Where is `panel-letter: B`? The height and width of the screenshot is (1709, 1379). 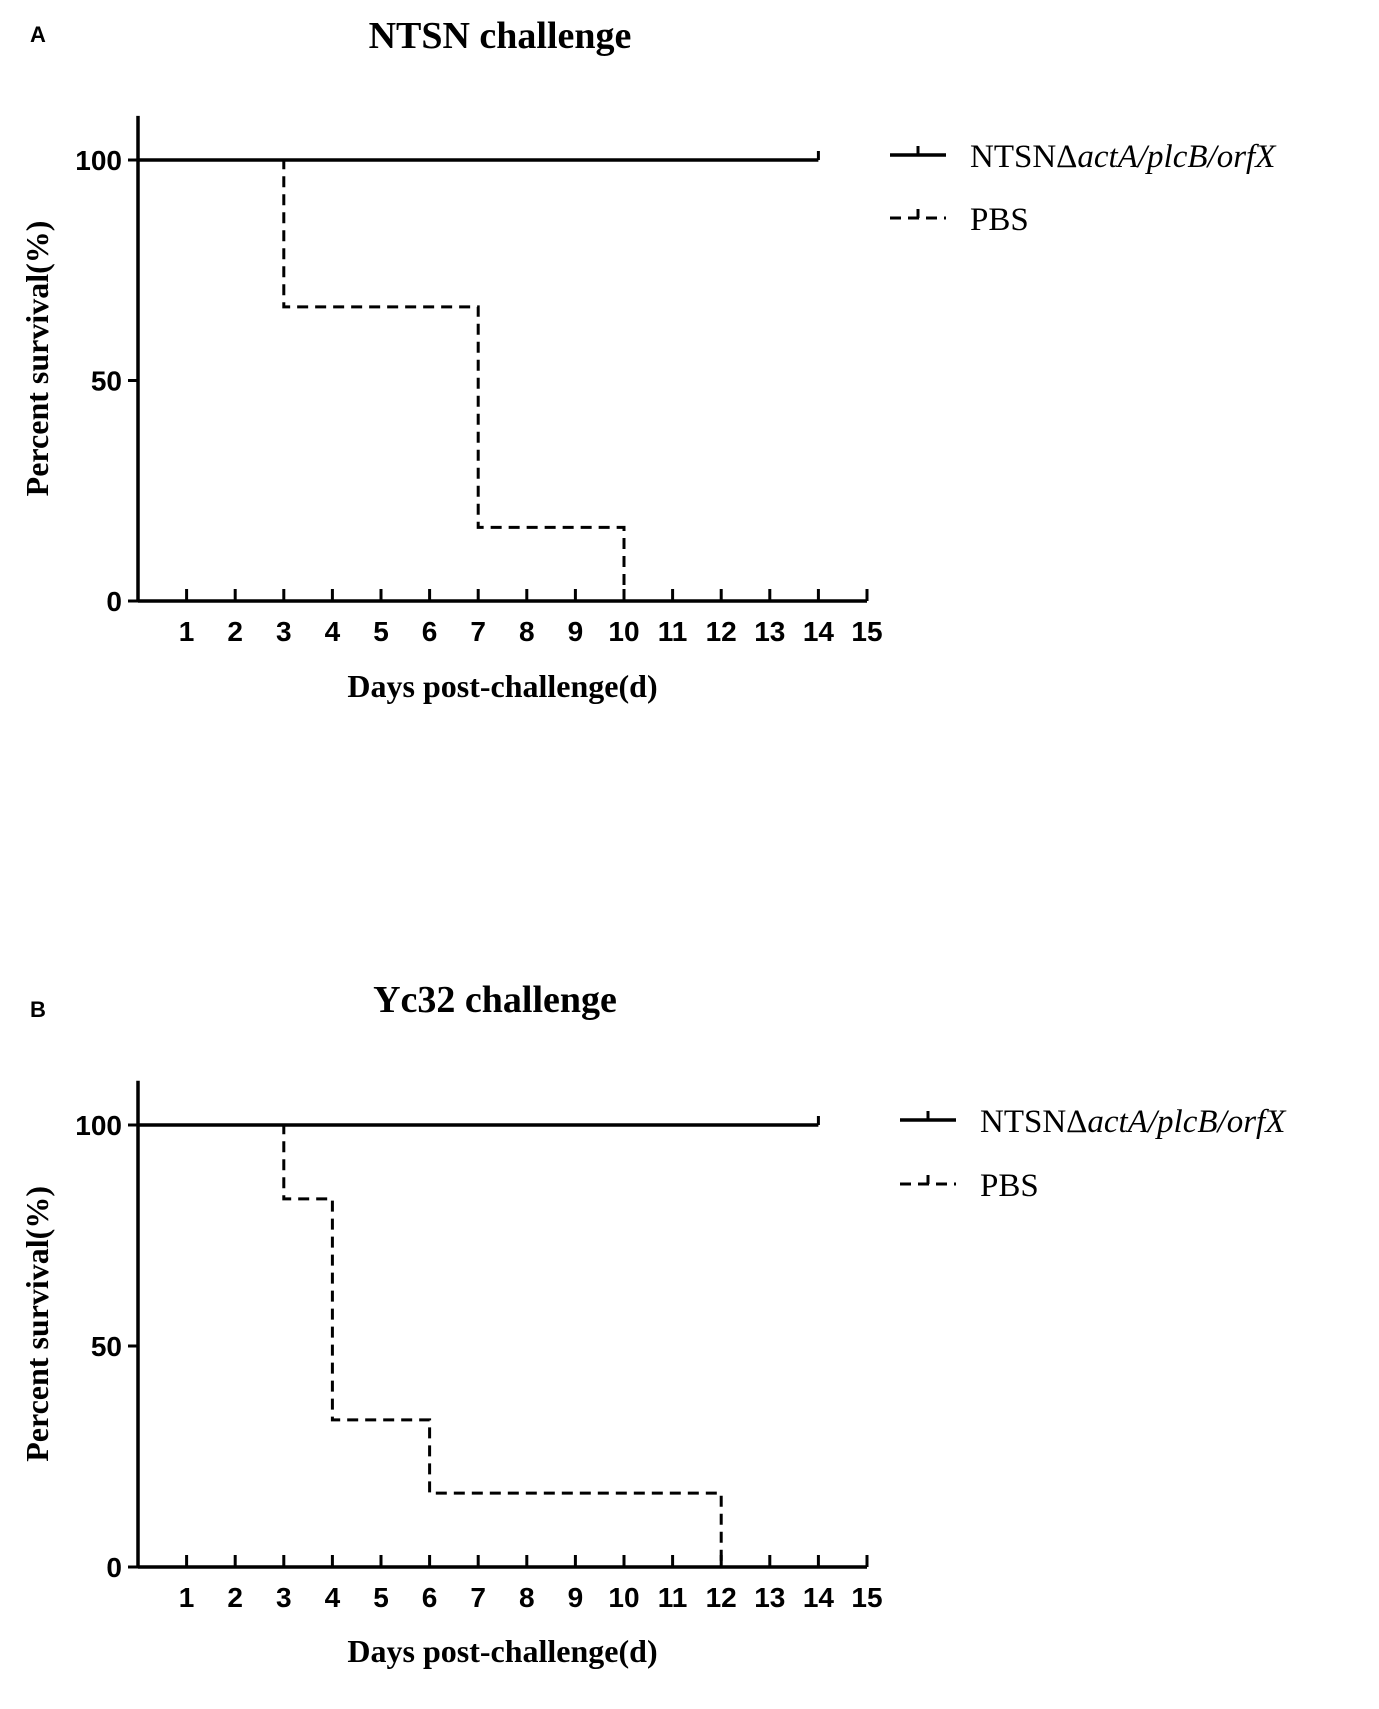 panel-letter: B is located at coordinates (38, 1009).